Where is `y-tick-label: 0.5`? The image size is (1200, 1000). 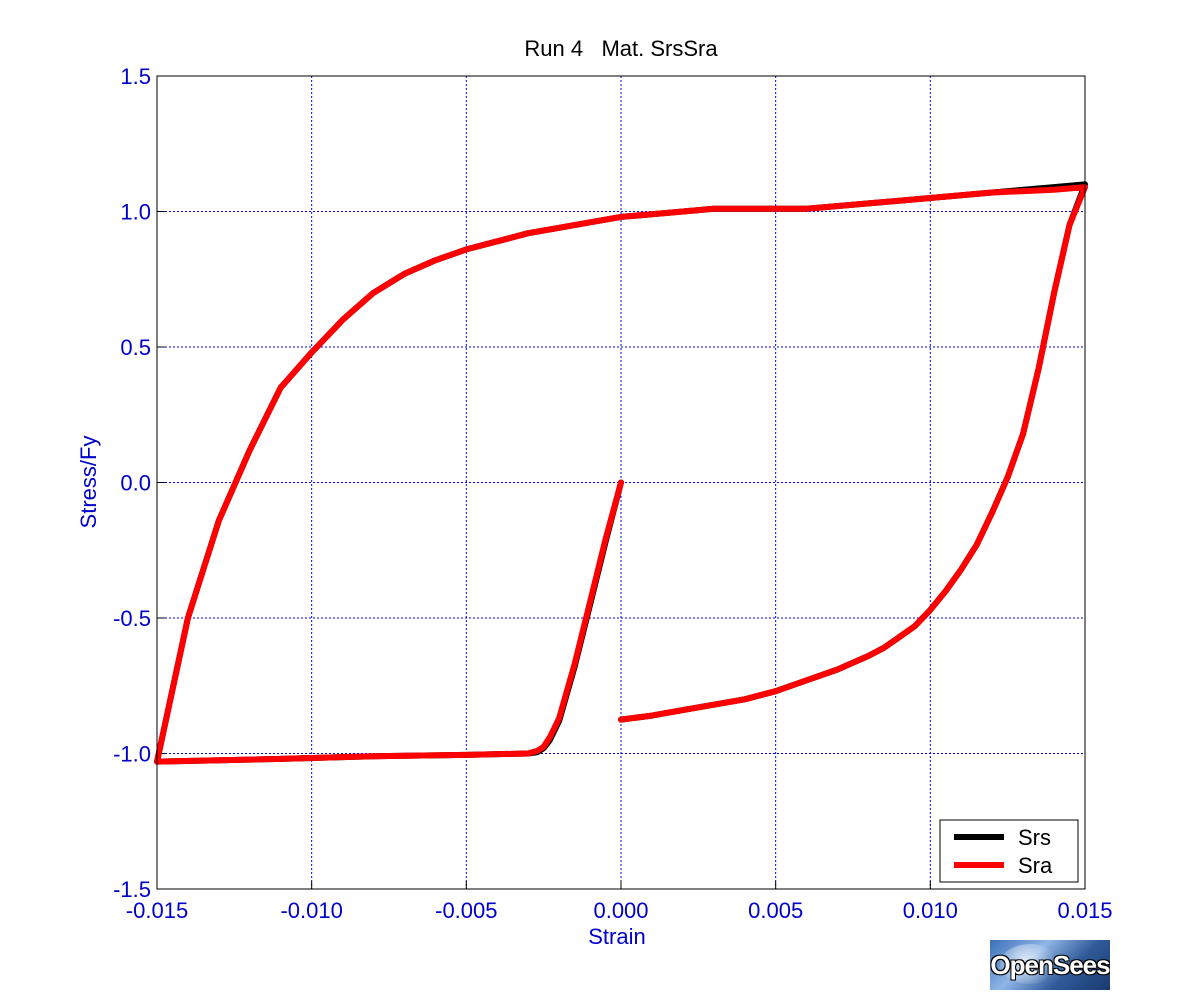 y-tick-label: 0.5 is located at coordinates (135, 347).